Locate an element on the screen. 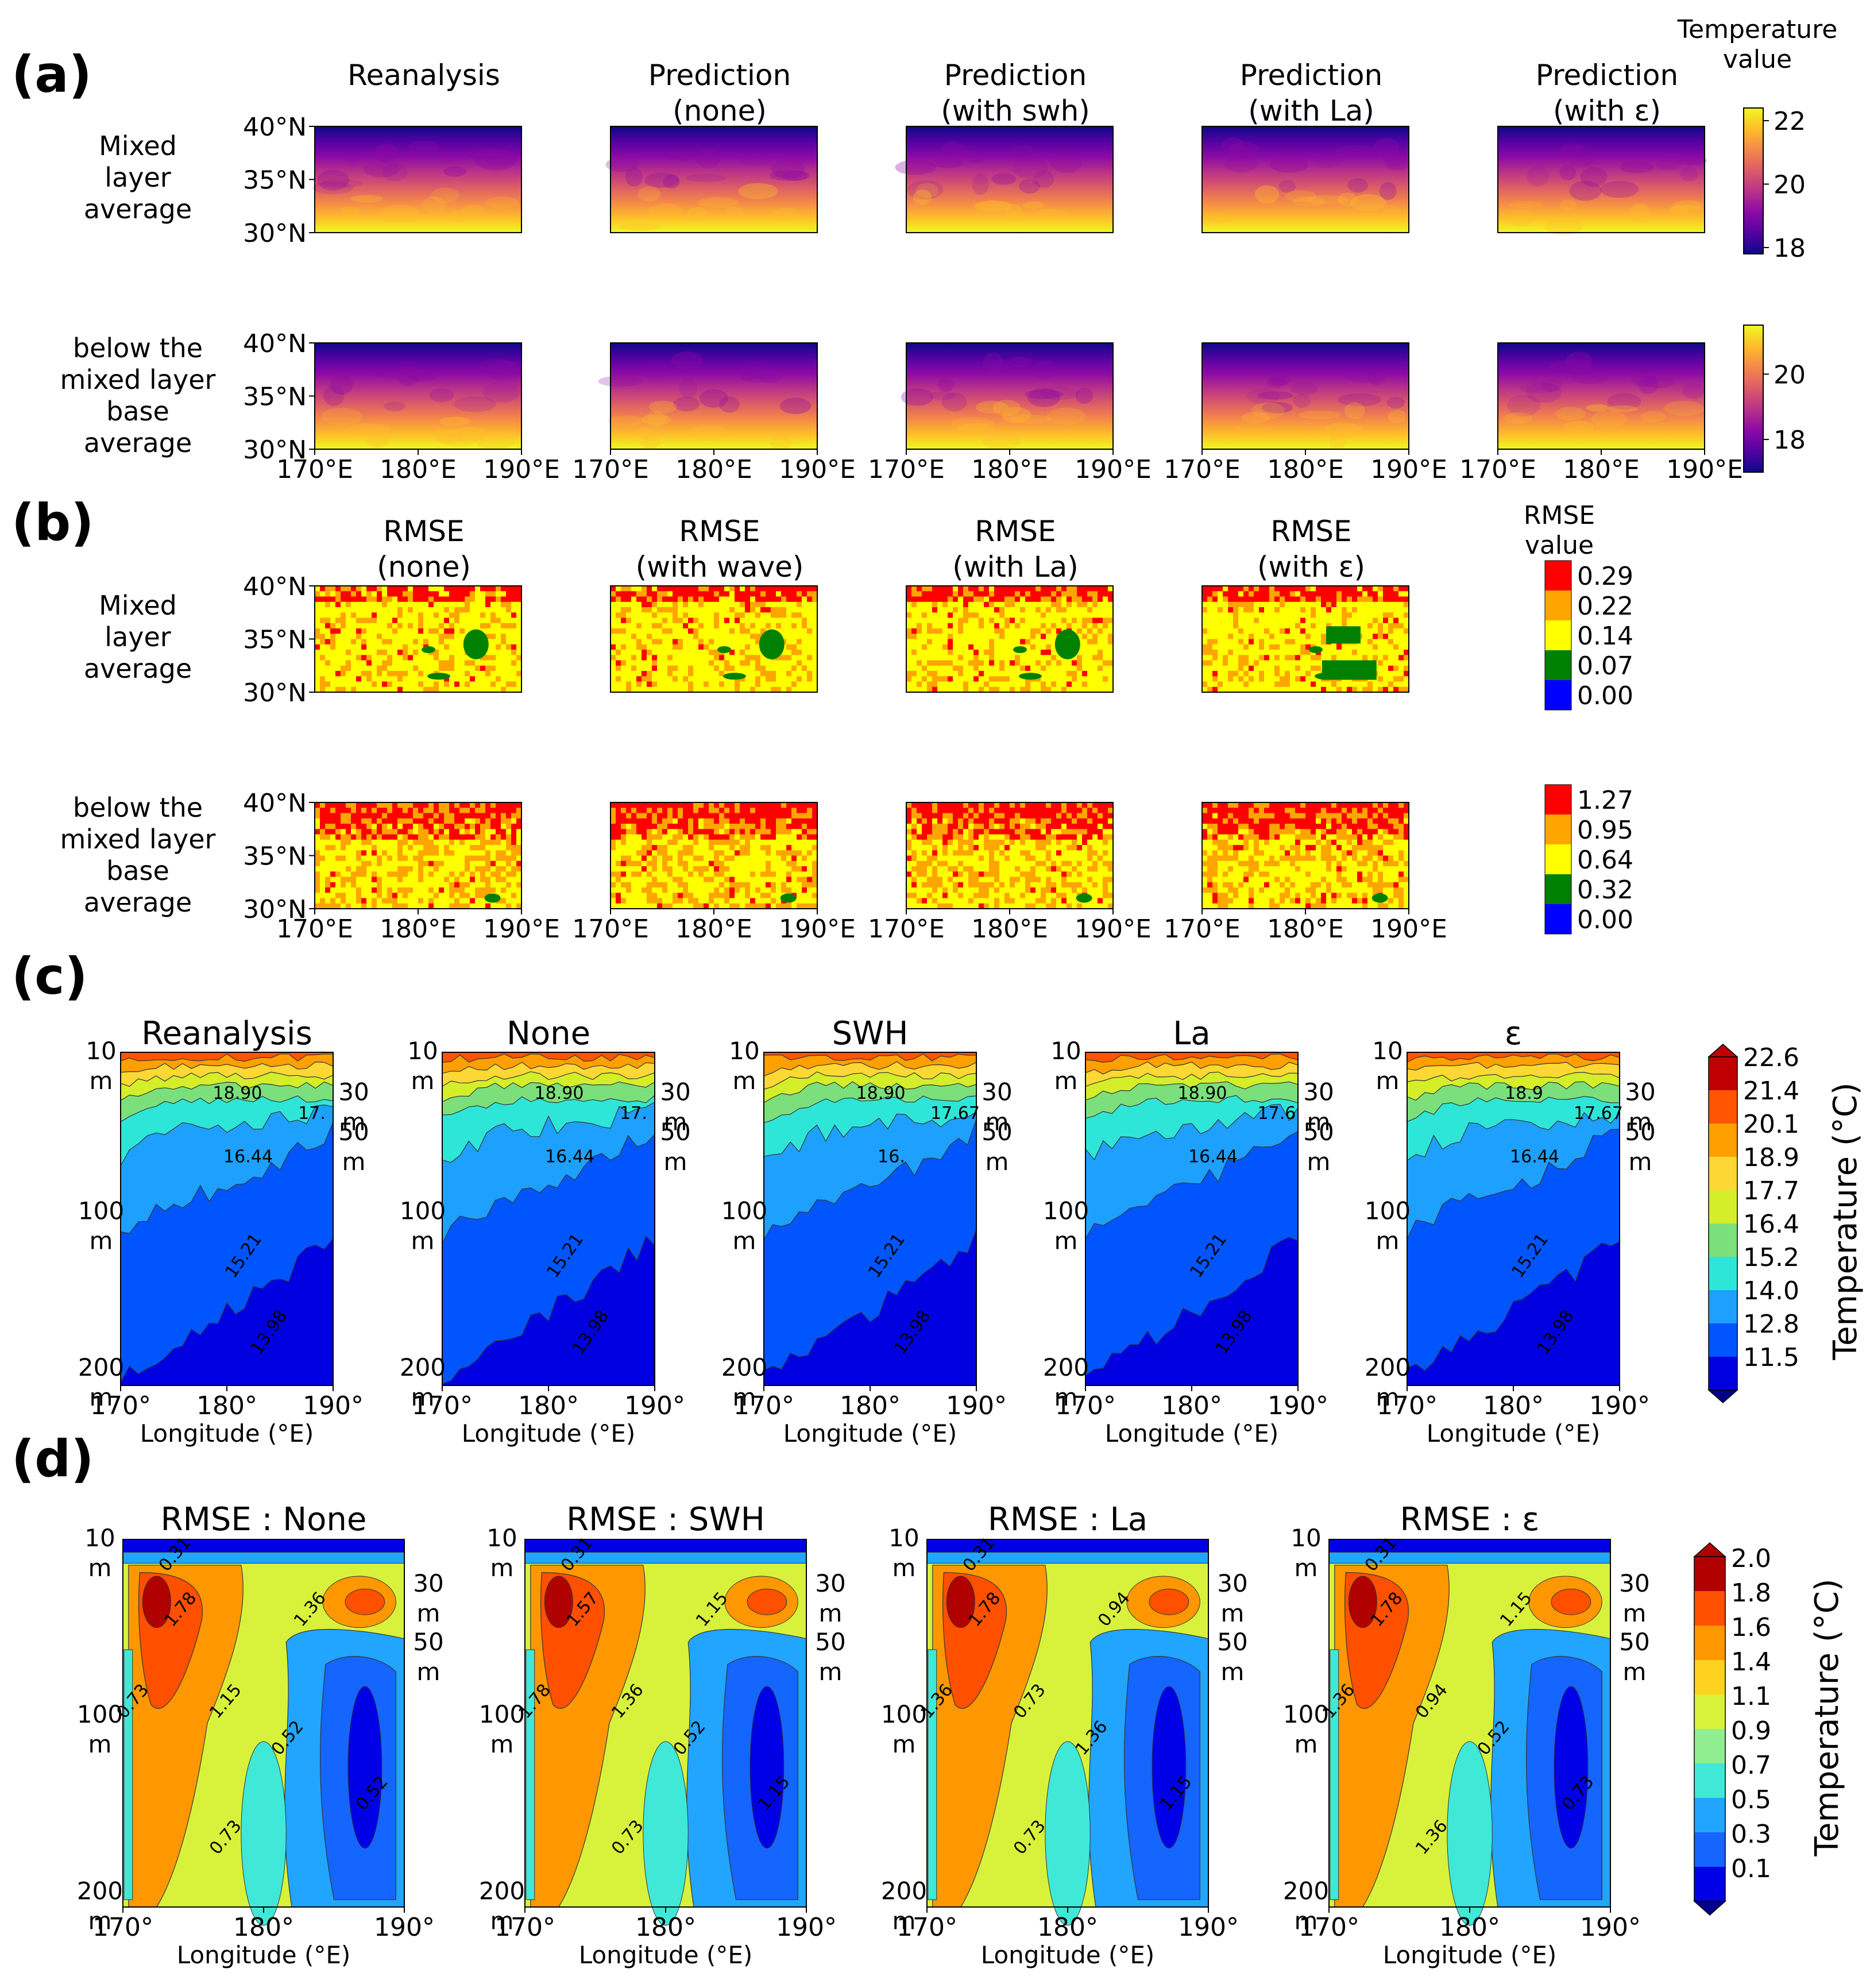 Image resolution: width=1870 pixels, height=1988 pixels. x-tick-label: 190°E is located at coordinates (1408, 469).